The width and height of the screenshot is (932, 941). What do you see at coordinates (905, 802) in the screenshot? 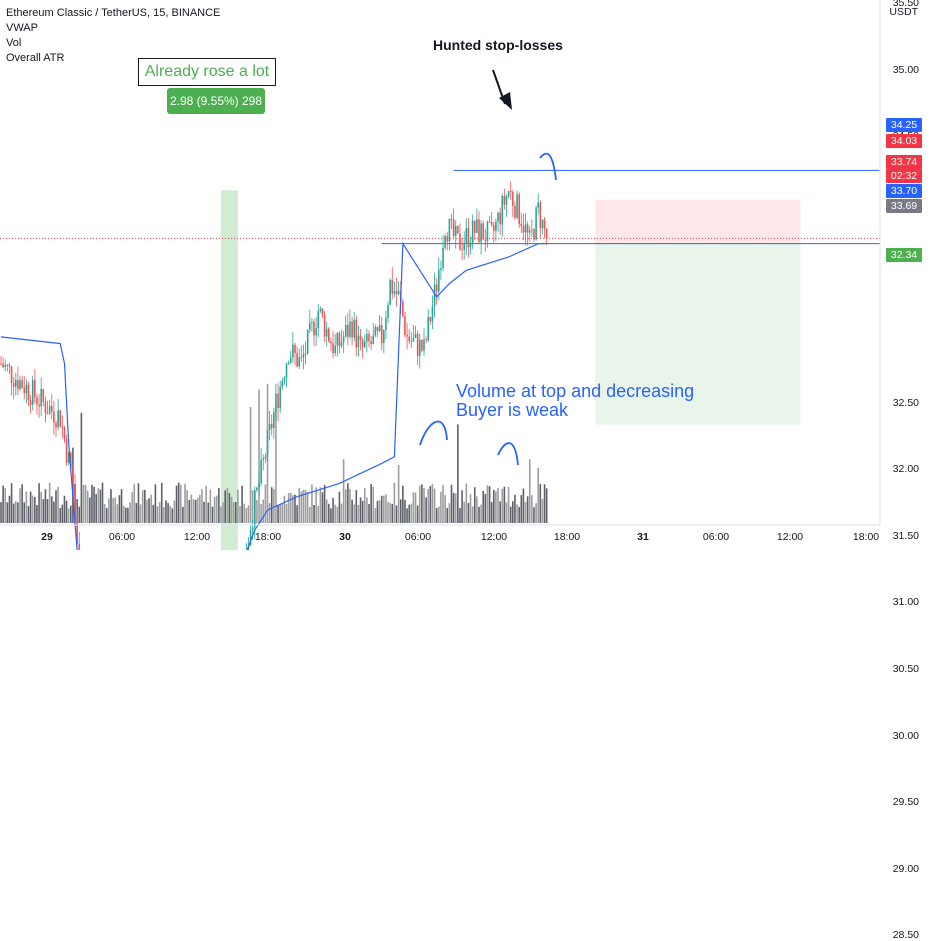
I see `price-axis-label: 29.50` at bounding box center [905, 802].